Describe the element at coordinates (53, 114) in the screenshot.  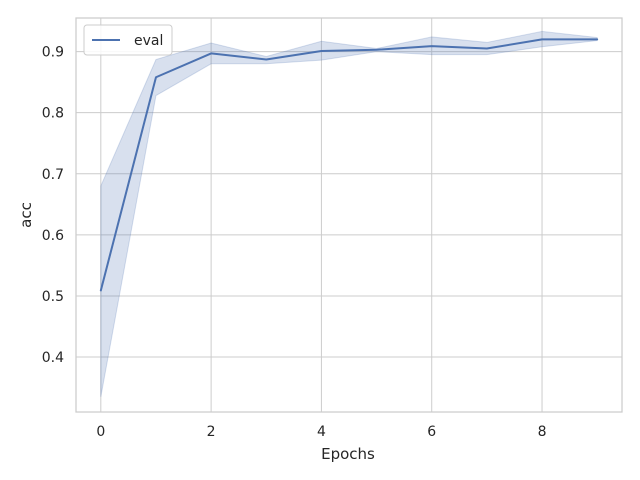
I see `y-tick-label: 0.8` at that location.